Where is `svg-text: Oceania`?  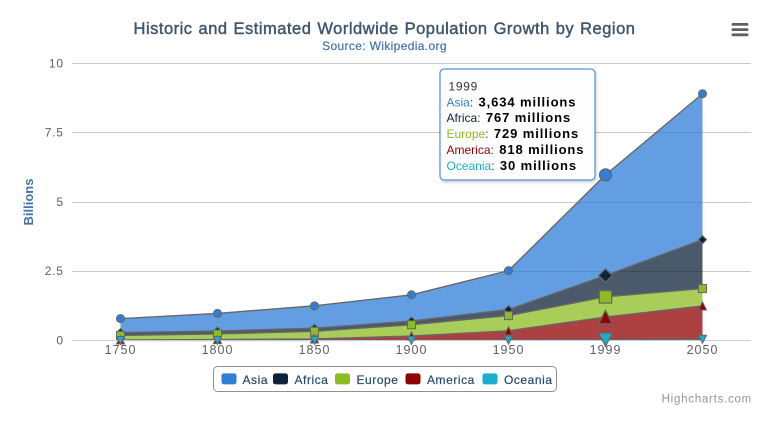 svg-text: Oceania is located at coordinates (528, 380).